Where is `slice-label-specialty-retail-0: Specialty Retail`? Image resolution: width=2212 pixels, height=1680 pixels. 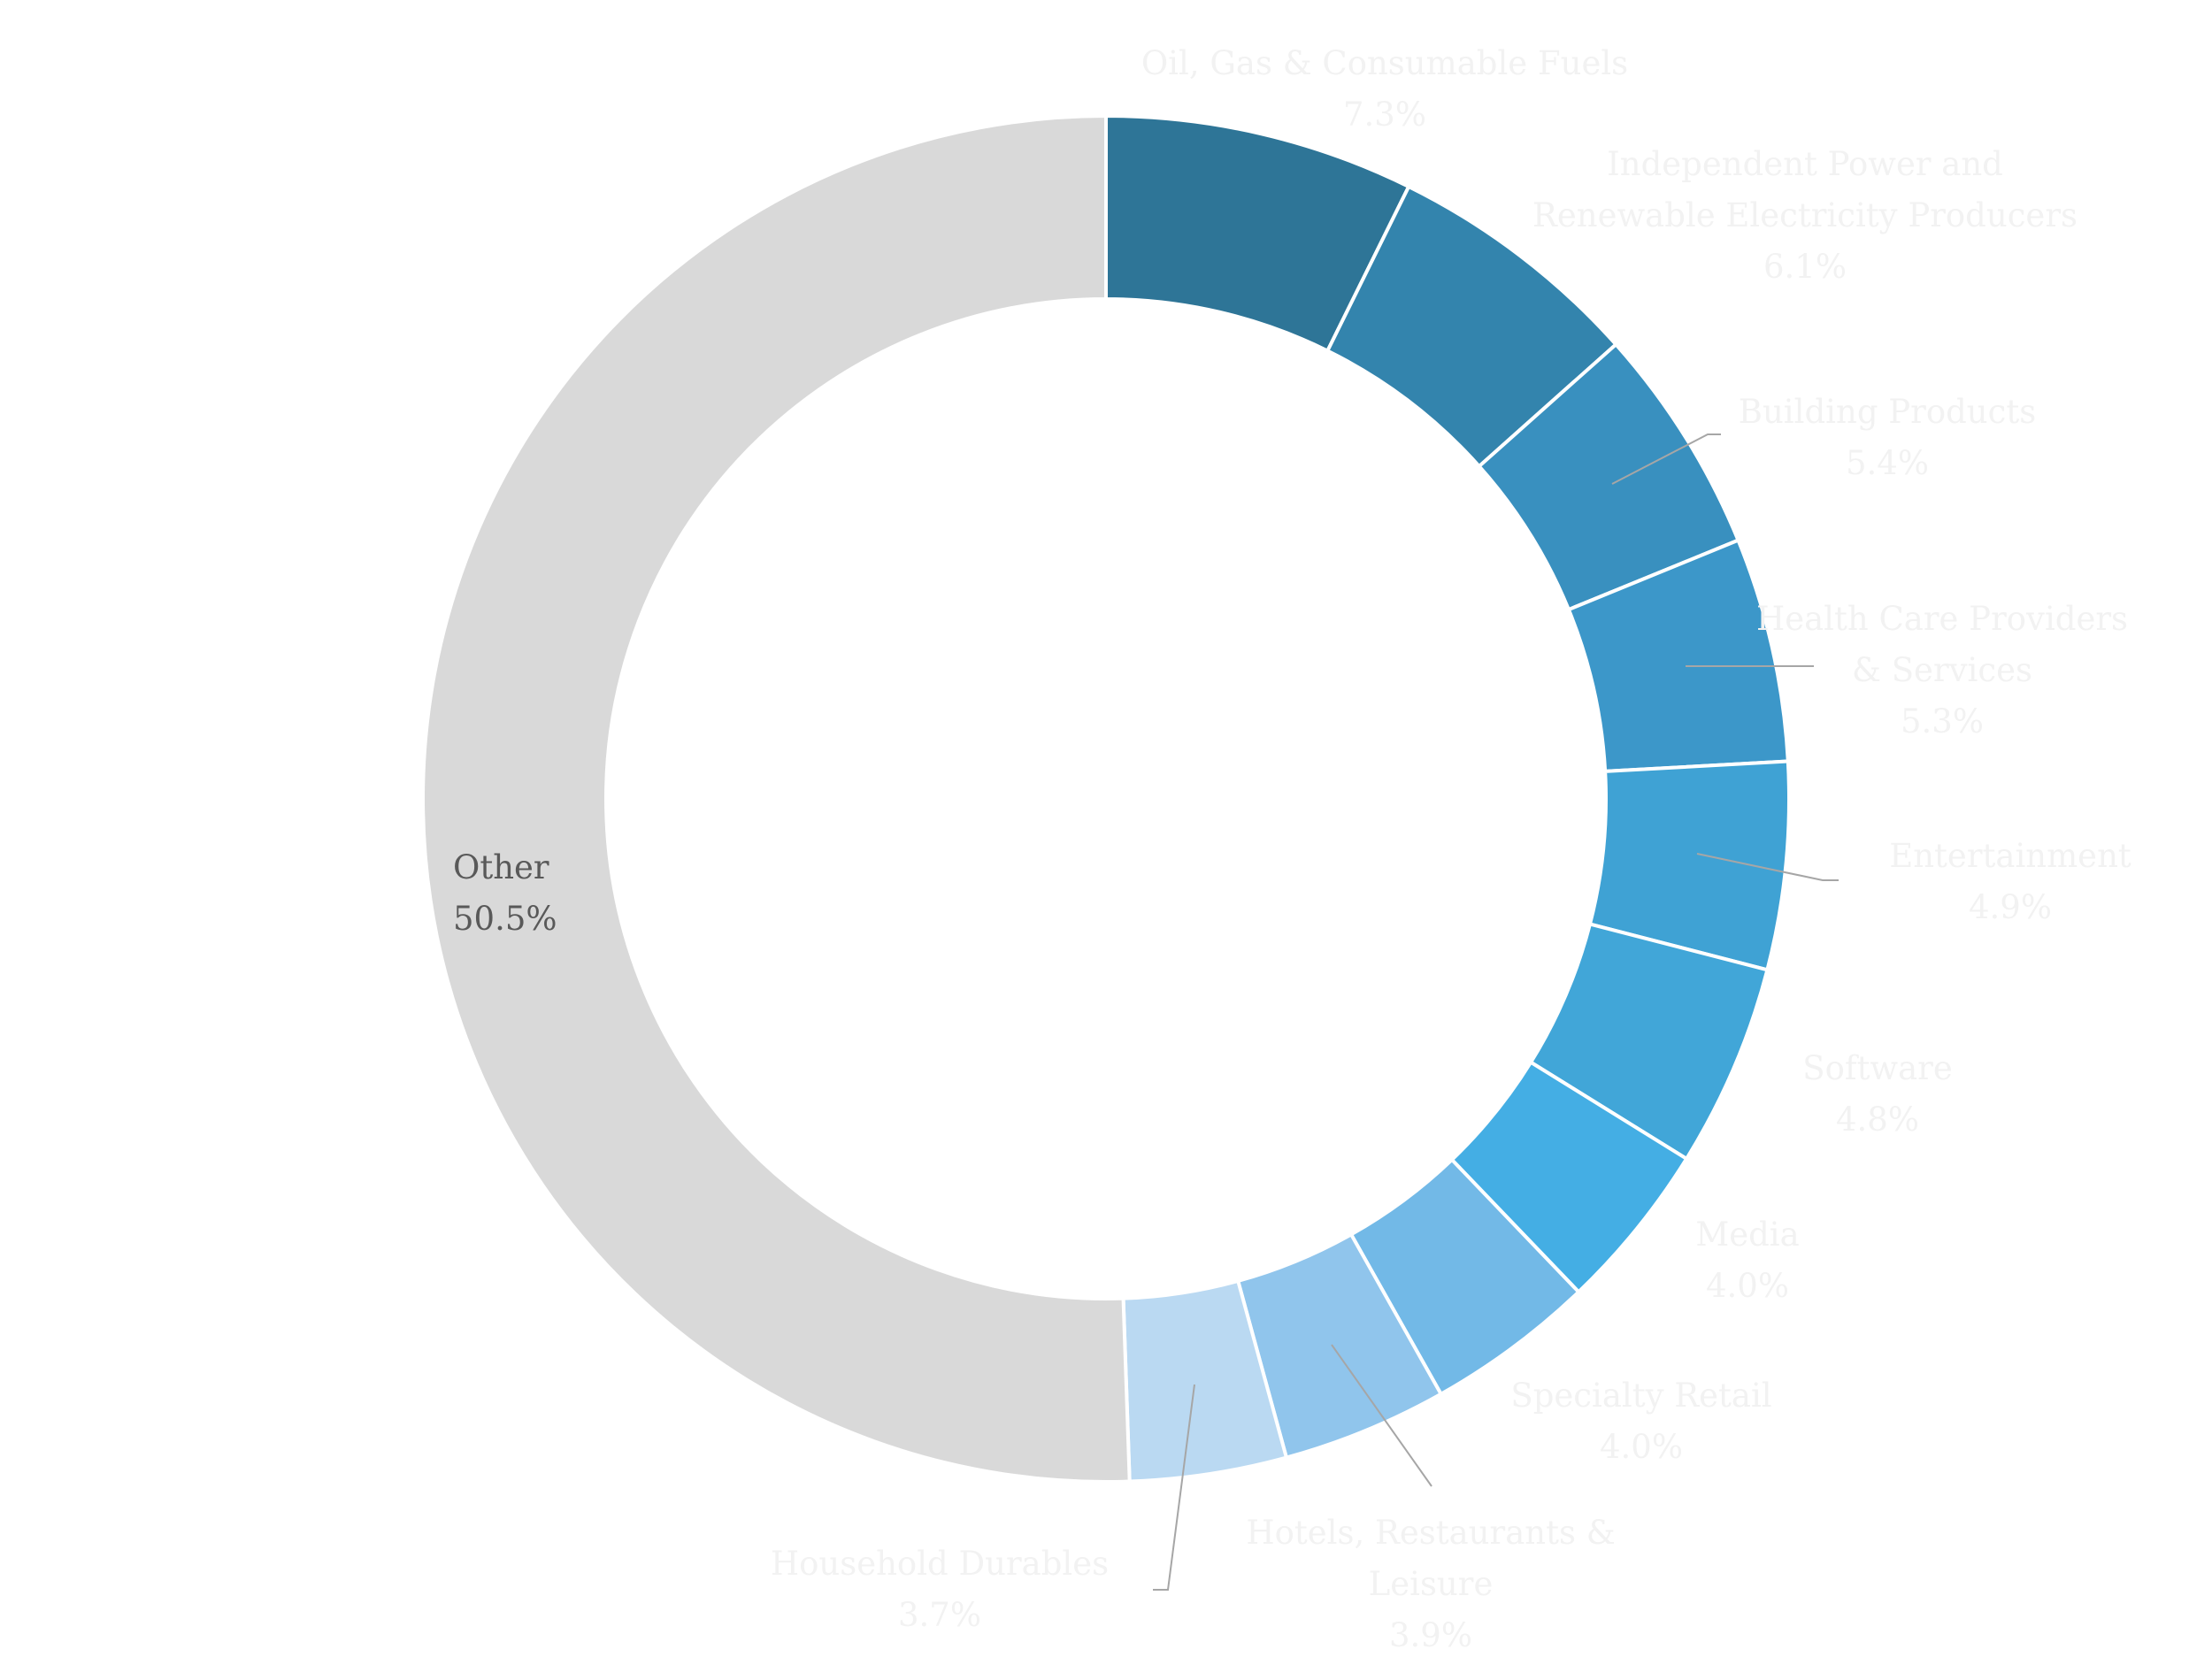 slice-label-specialty-retail-0: Specialty Retail is located at coordinates (1640, 1396).